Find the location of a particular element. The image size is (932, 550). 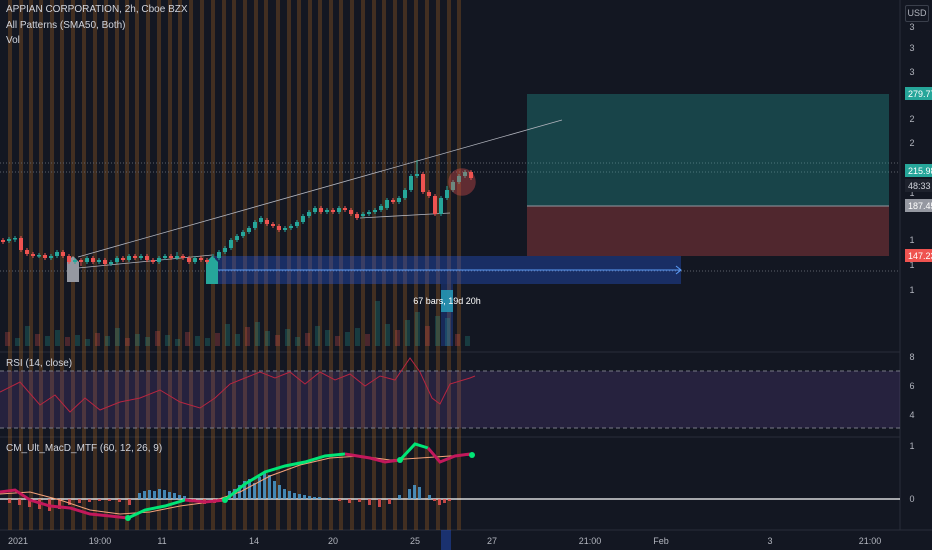

volume-indicator-label: Vol is located at coordinates (13, 40).